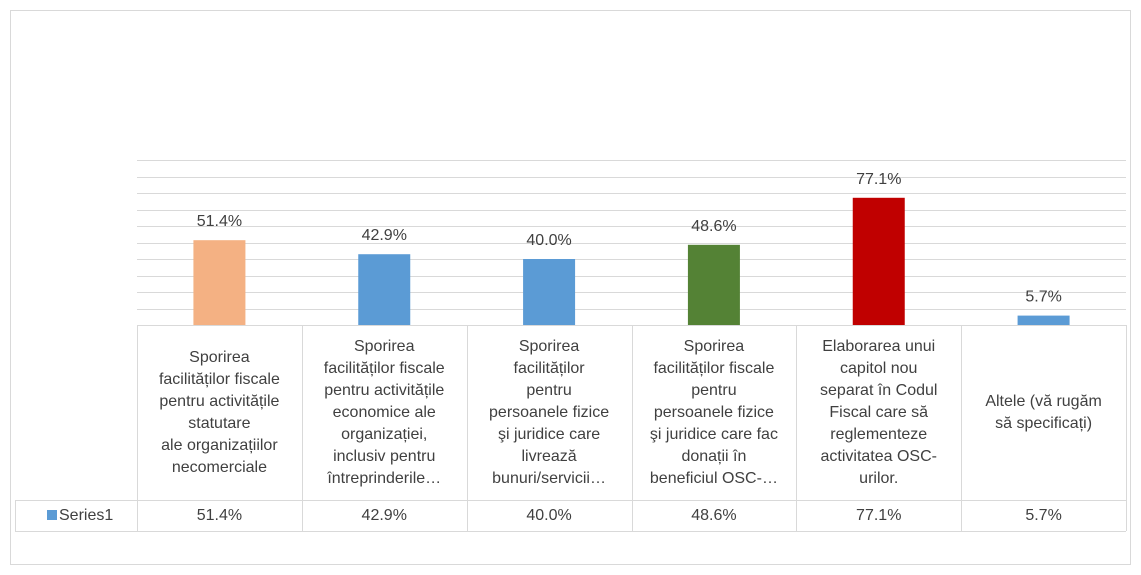 Image resolution: width=1141 pixels, height=575 pixels. What do you see at coordinates (219, 515) in the screenshot?
I see `table-value: 51.4%` at bounding box center [219, 515].